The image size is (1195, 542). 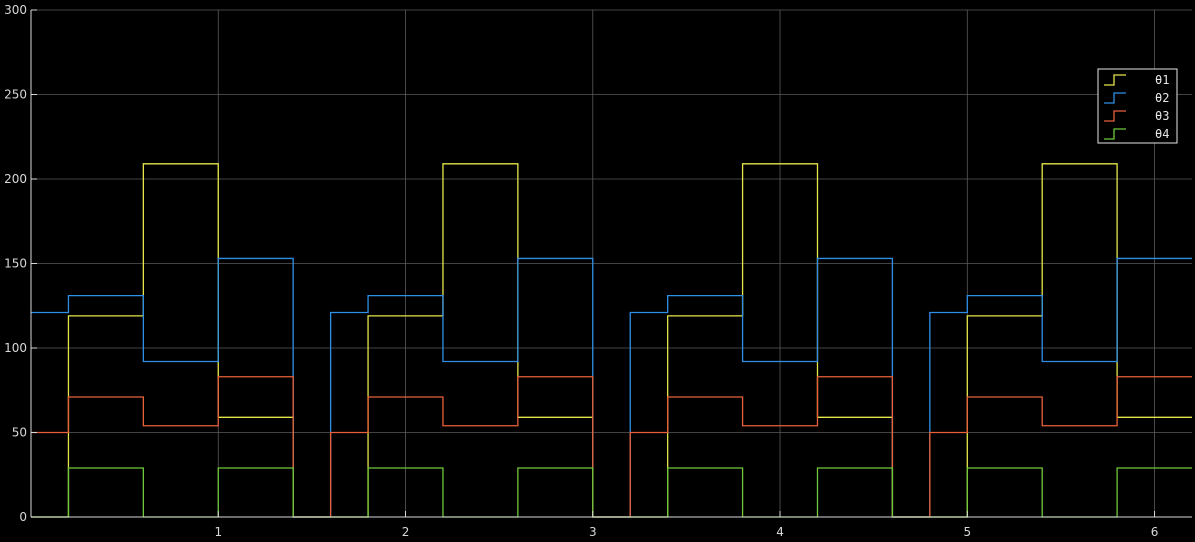 I want to click on legend-label: θ2, so click(x=1162, y=98).